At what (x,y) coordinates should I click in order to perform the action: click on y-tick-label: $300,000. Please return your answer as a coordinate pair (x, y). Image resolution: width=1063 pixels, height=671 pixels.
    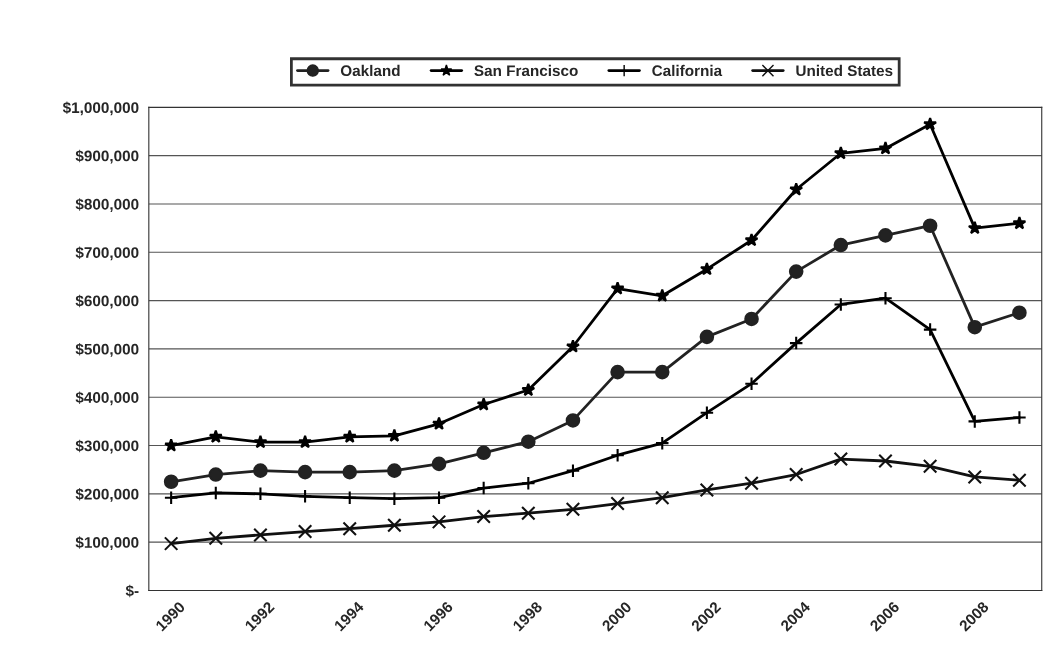
    Looking at the image, I should click on (107, 446).